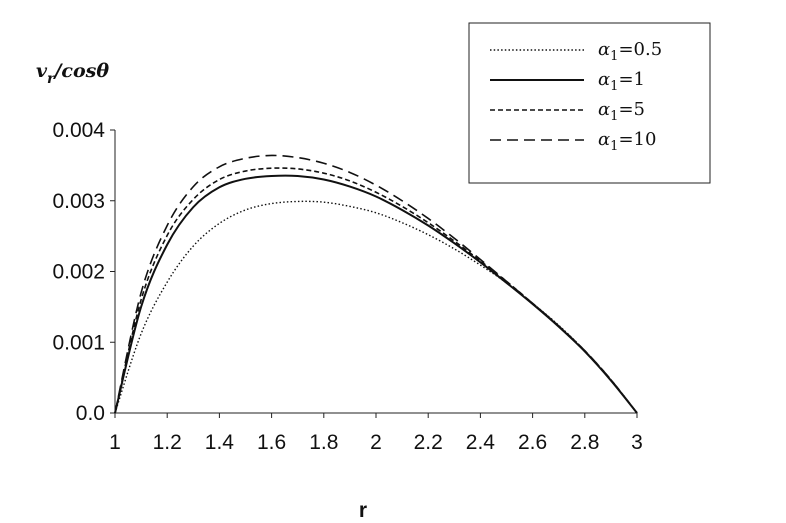 This screenshot has height=523, width=786. Describe the element at coordinates (323, 442) in the screenshot. I see `x-tick-label: 1.8` at that location.